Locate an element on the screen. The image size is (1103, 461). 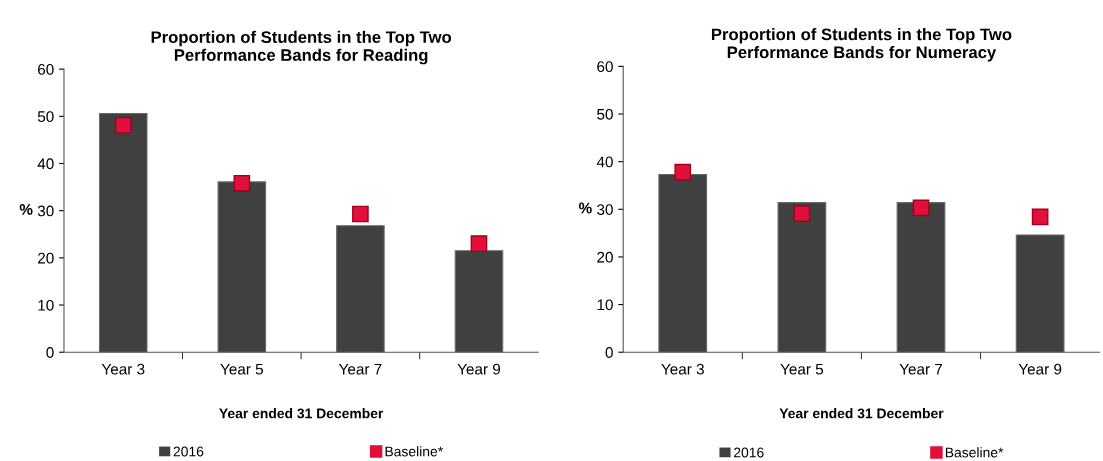
chart-title: Proportion of Students in the Top Two Performance Bands for Reading is located at coordinates (301, 47).